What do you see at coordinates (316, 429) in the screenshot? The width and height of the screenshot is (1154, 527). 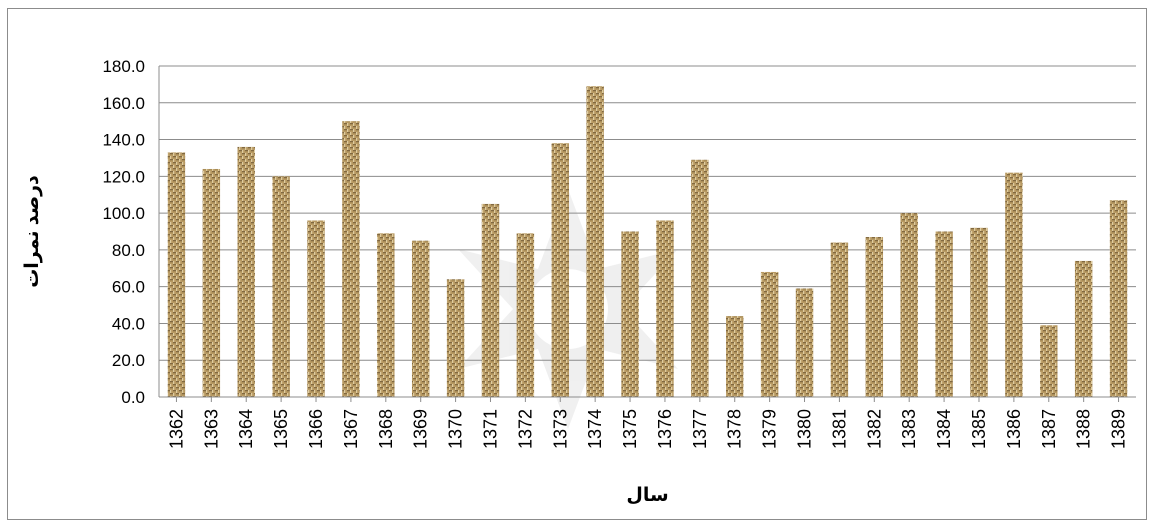 I see `x-tick-label: 1366` at bounding box center [316, 429].